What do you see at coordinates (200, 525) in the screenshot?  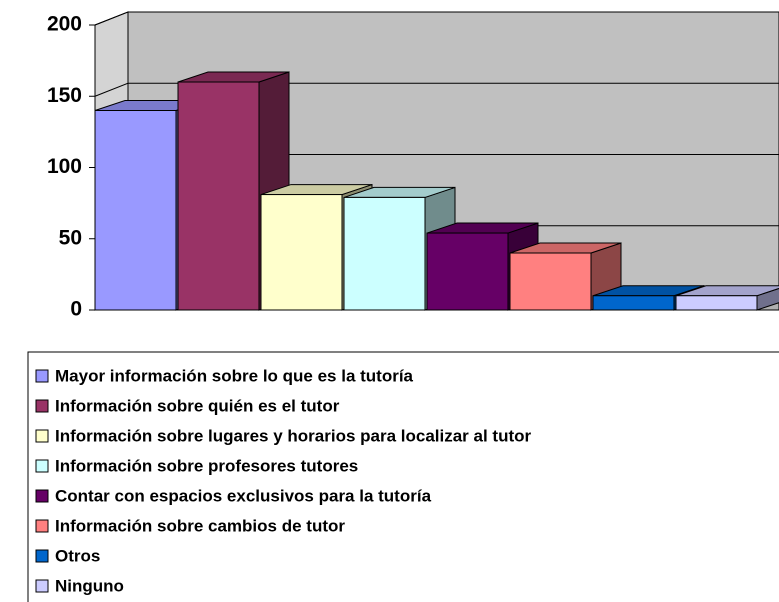 I see `legend-label: Información sobre cambios de tutor` at bounding box center [200, 525].